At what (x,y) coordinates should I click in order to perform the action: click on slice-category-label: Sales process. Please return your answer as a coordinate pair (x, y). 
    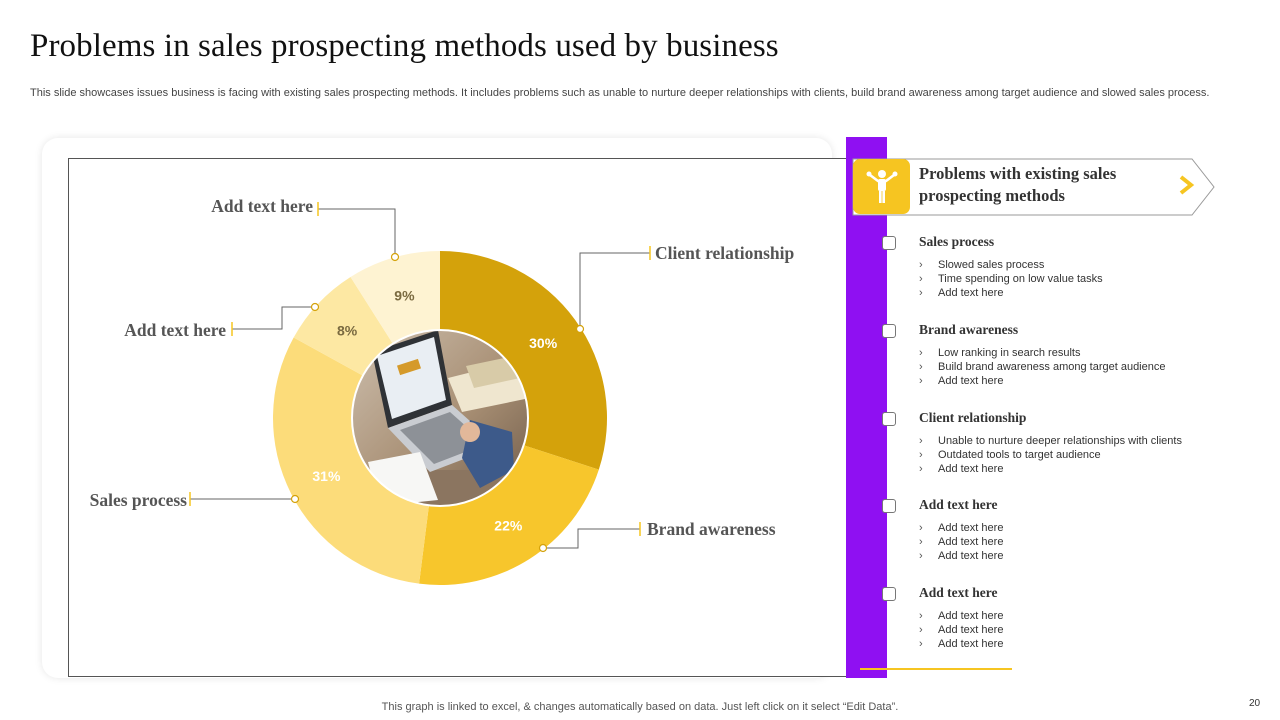
    Looking at the image, I should click on (139, 500).